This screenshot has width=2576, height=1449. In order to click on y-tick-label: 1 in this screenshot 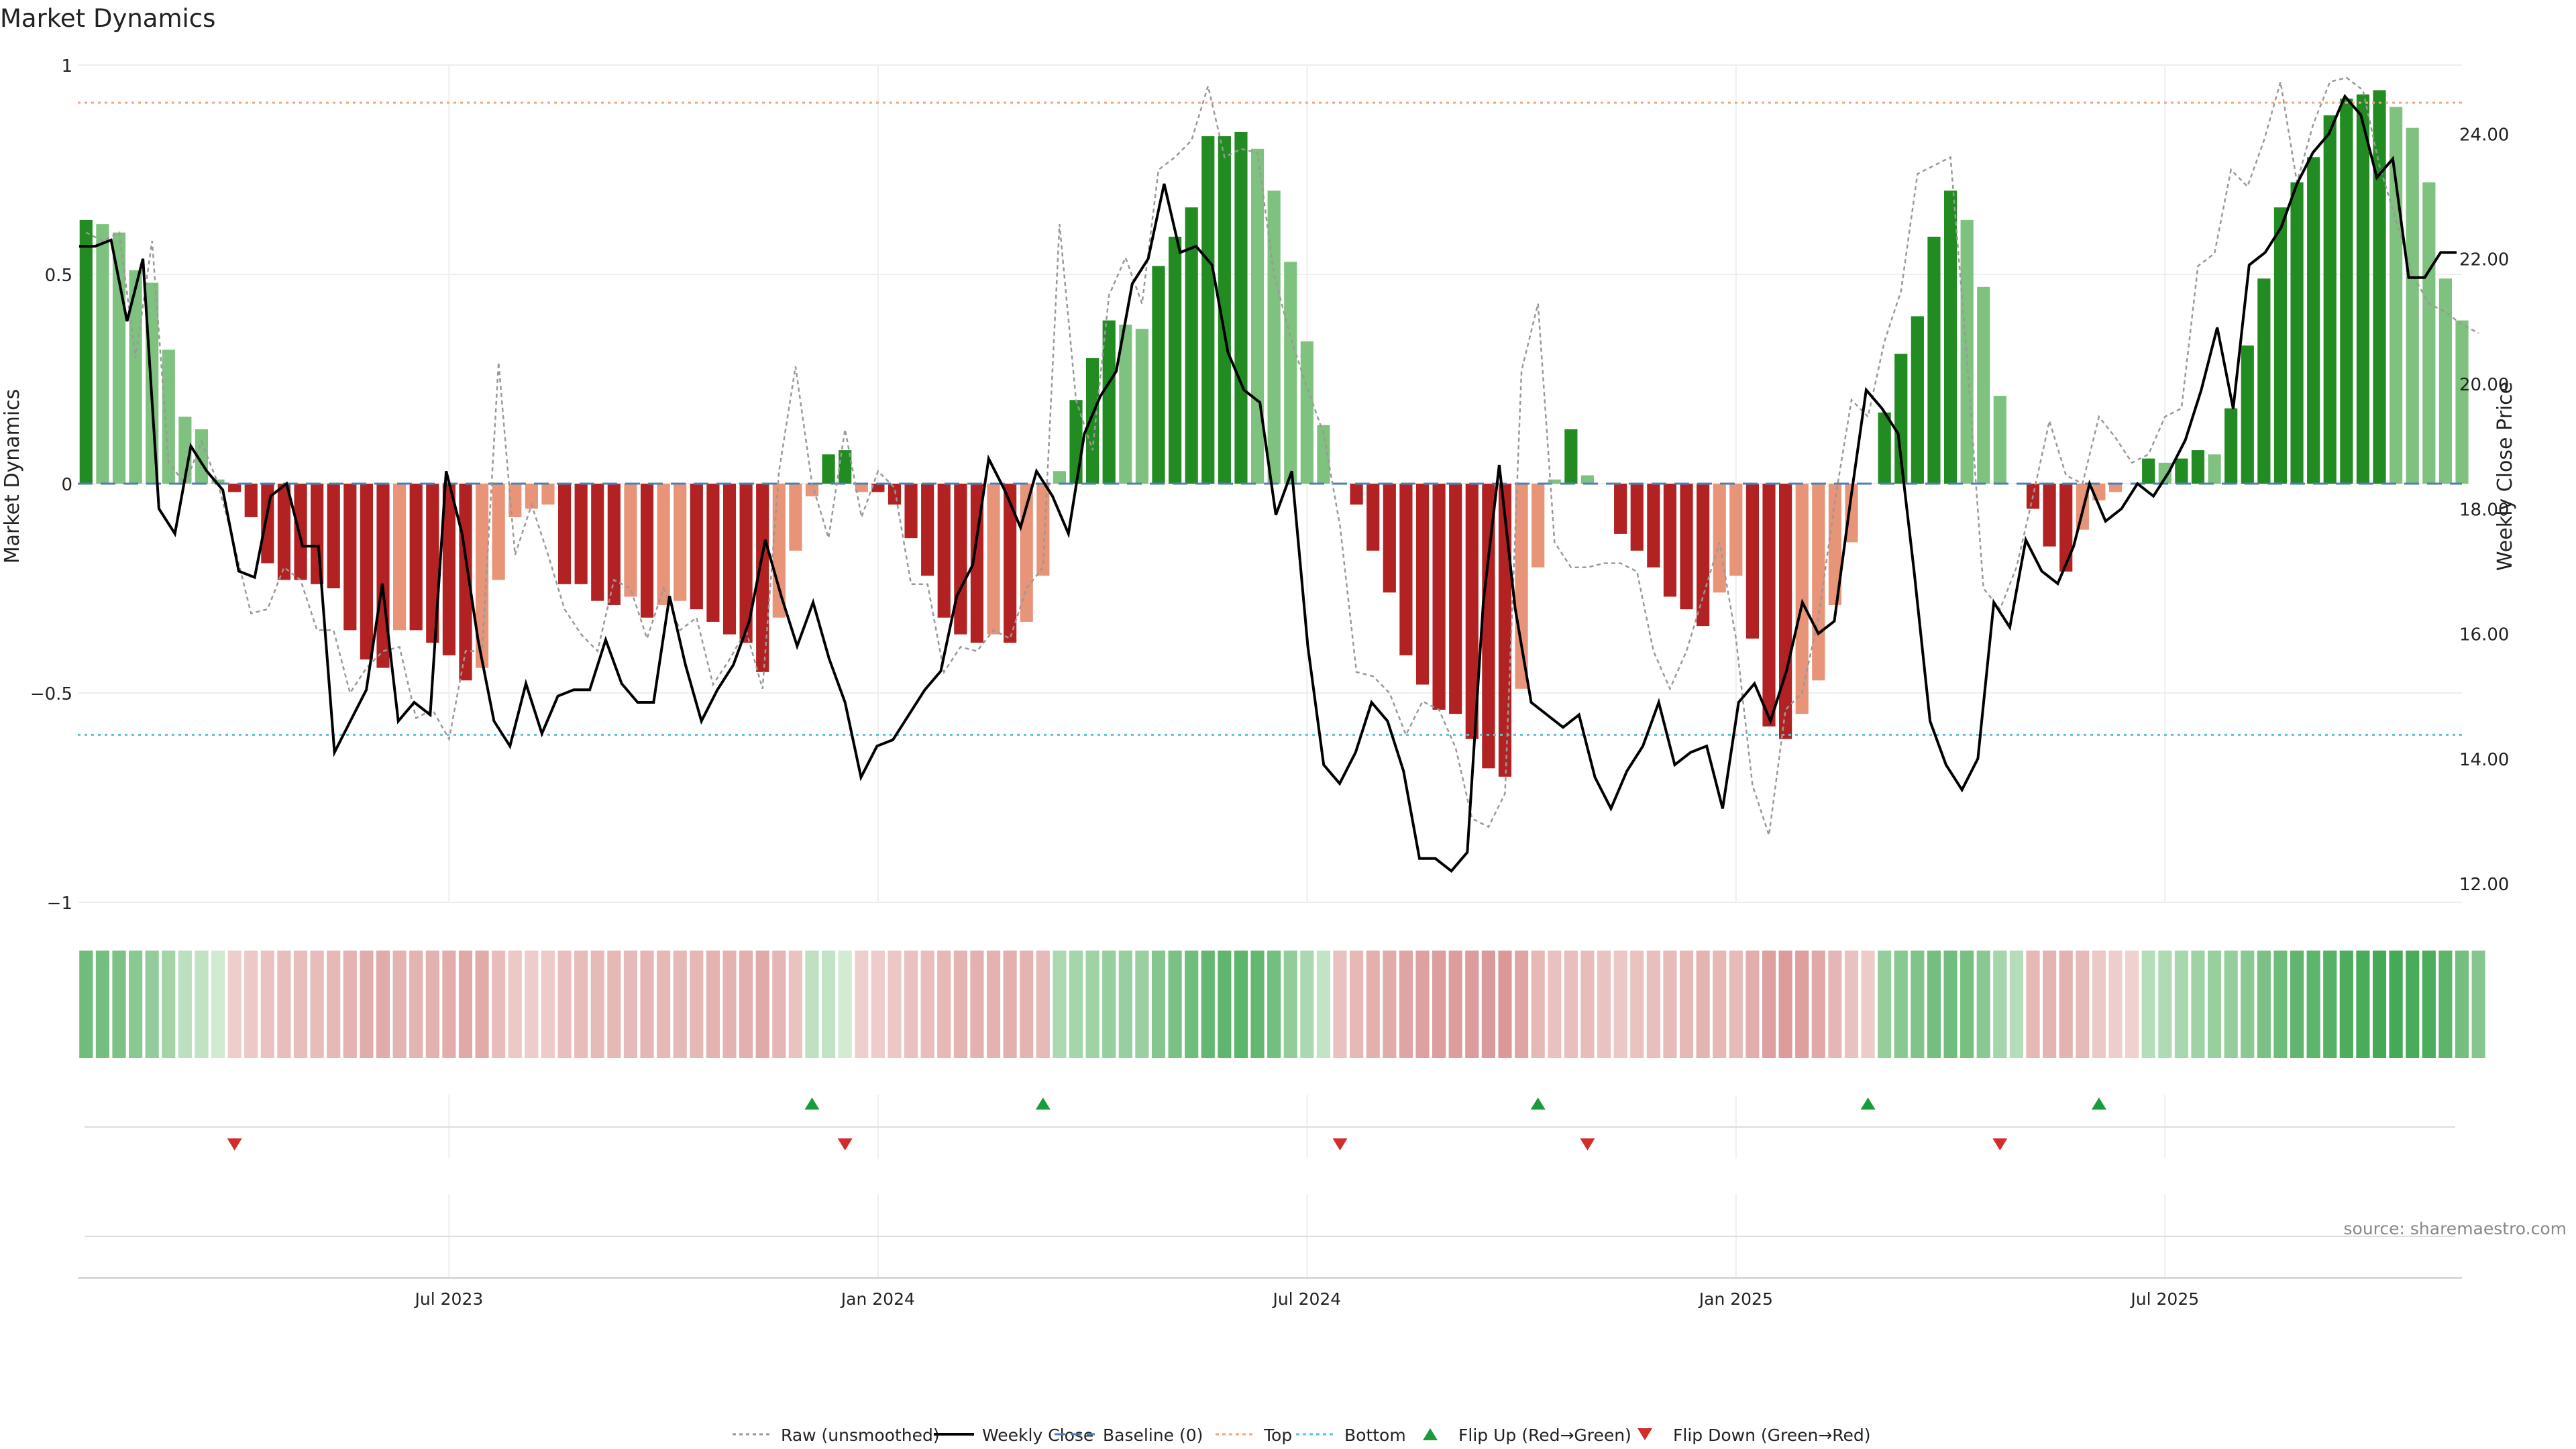, I will do `click(66, 66)`.